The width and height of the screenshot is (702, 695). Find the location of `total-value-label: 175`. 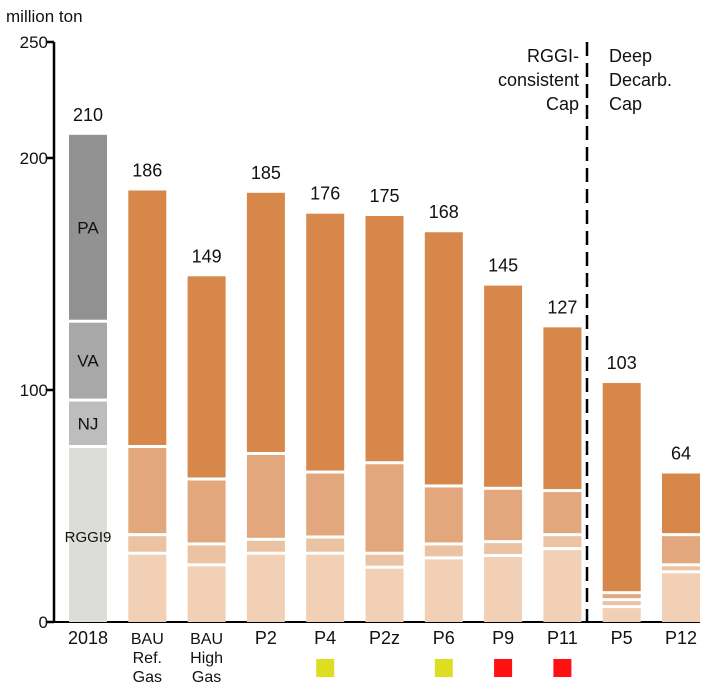

total-value-label: 175 is located at coordinates (384, 196).